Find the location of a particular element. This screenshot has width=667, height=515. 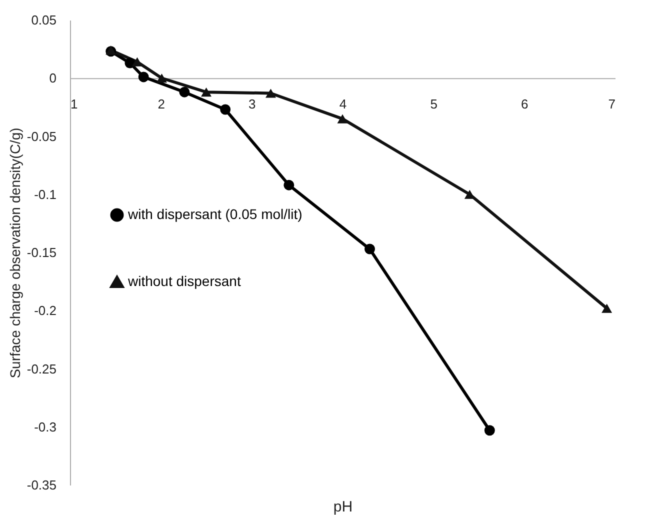

y-tick-label: 0.05 is located at coordinates (43, 20).